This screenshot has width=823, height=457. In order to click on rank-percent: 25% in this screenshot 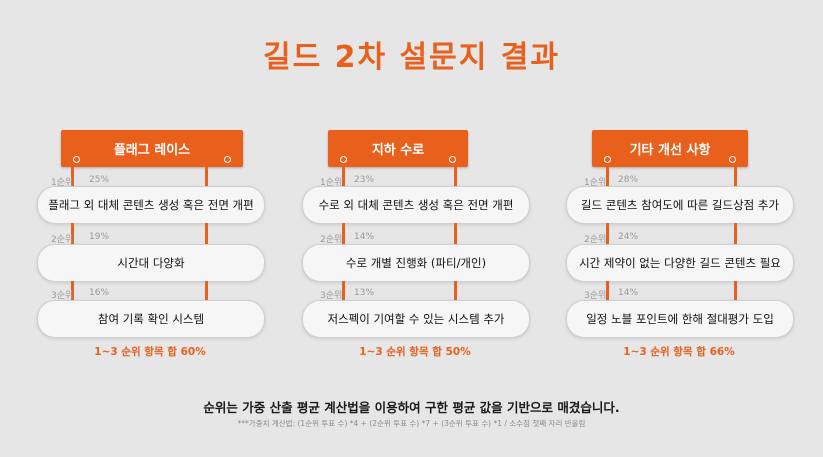, I will do `click(99, 180)`.